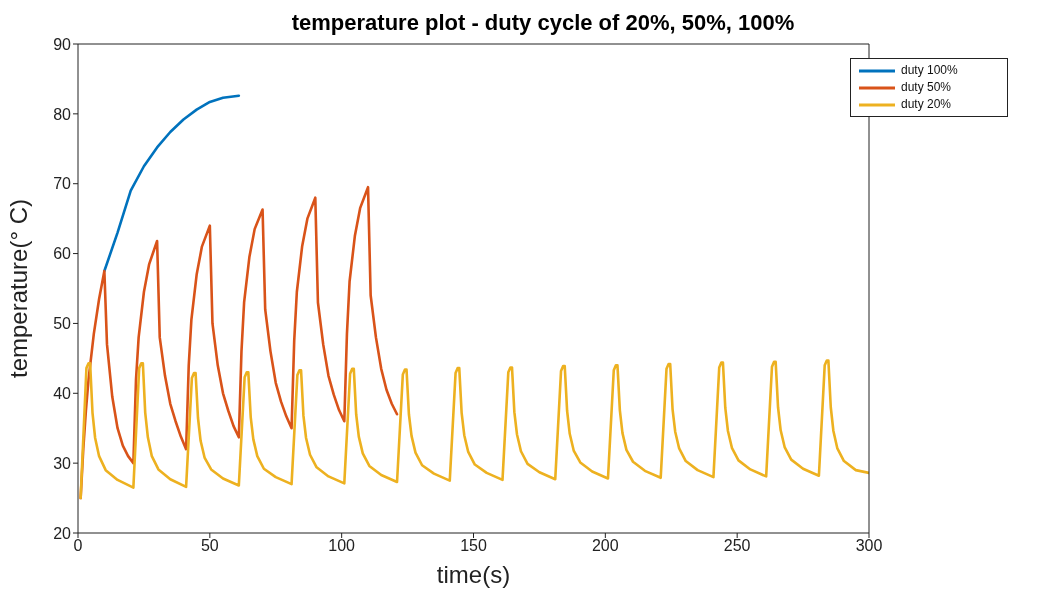 Image resolution: width=1056 pixels, height=599 pixels. I want to click on x-tick-label: 300, so click(869, 546).